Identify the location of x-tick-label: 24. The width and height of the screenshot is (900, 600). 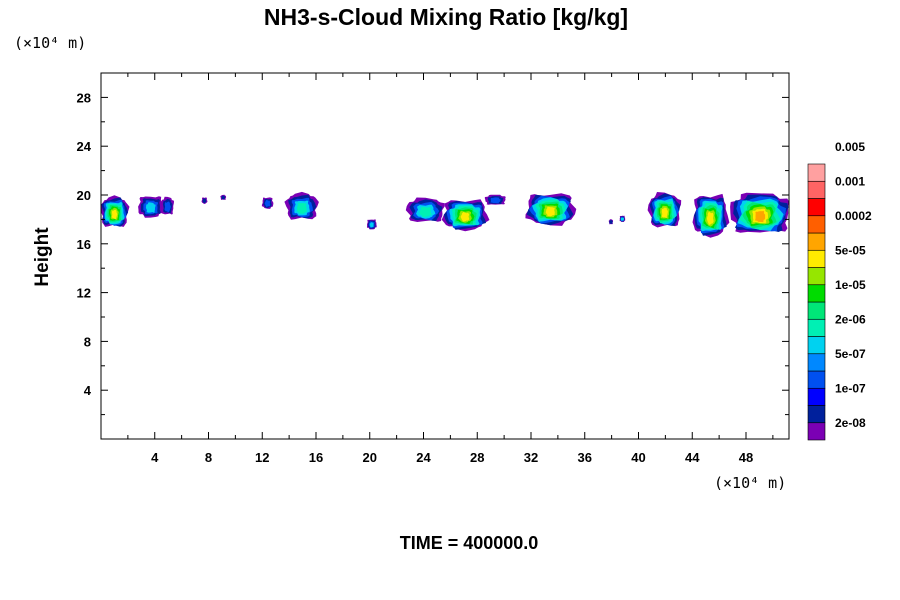
(423, 457).